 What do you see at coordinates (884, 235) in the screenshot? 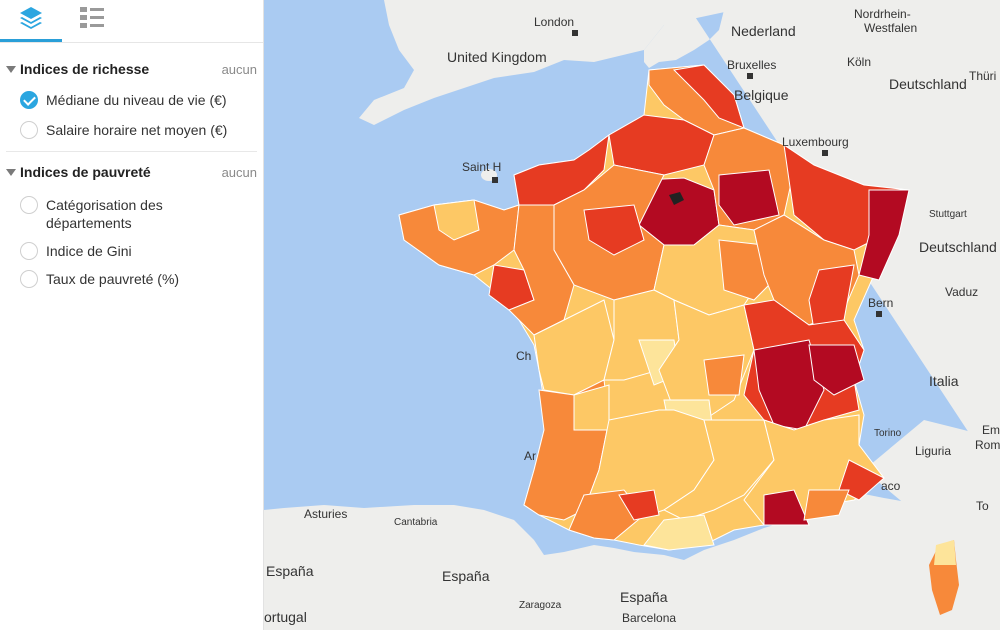
I see `region-alsace` at bounding box center [884, 235].